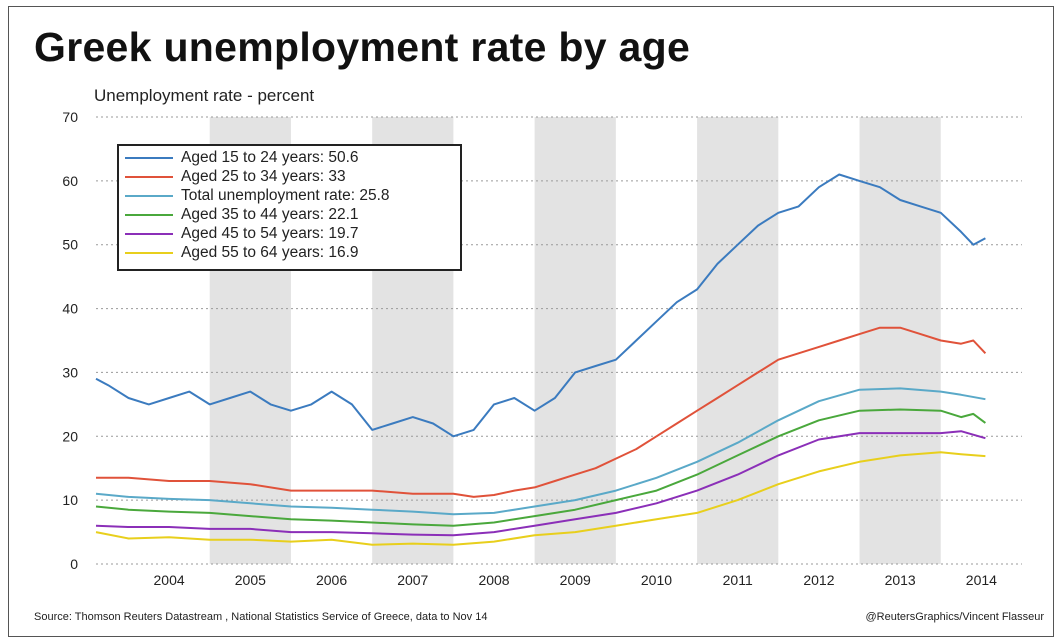  What do you see at coordinates (656, 580) in the screenshot?
I see `x-tick-label: 2010` at bounding box center [656, 580].